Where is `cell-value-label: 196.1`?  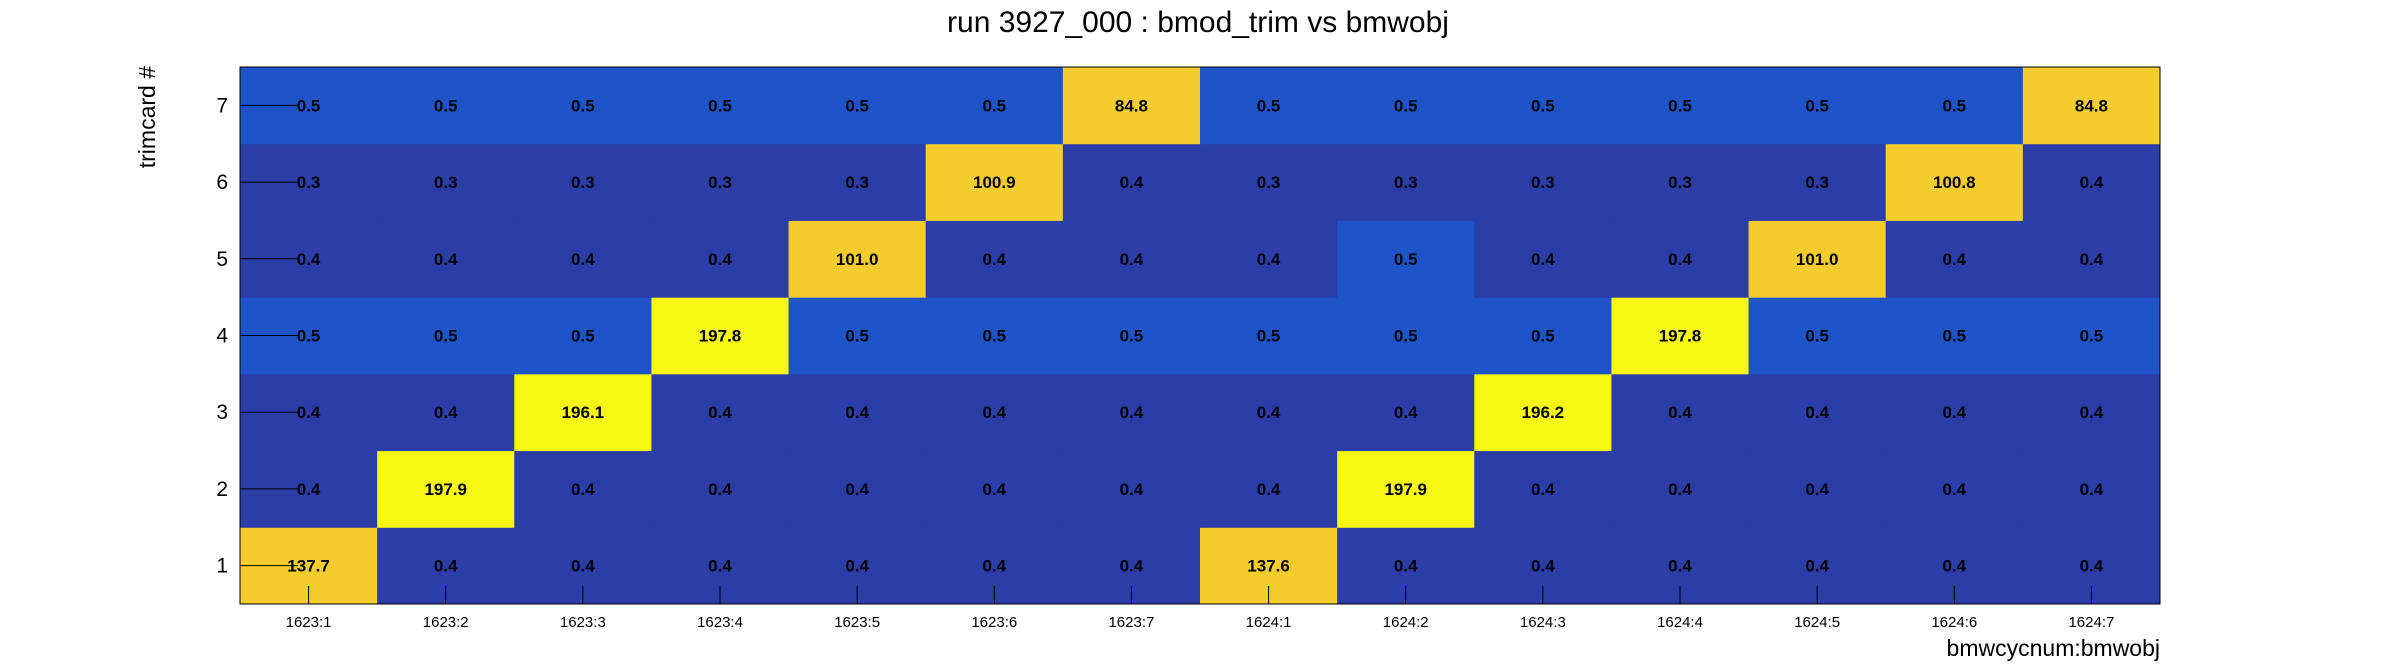
cell-value-label: 196.1 is located at coordinates (583, 412).